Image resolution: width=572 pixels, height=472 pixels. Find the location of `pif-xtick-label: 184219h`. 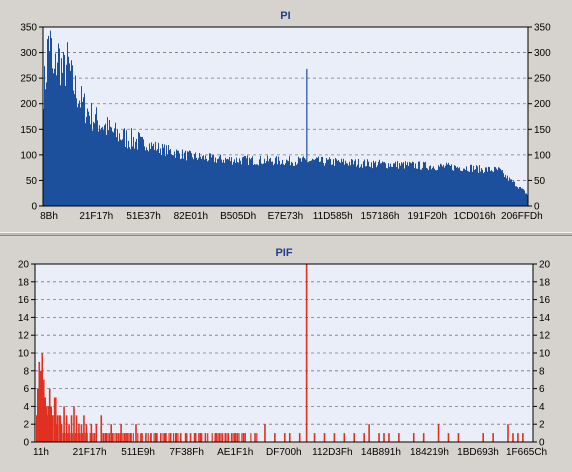

pif-xtick-label: 184219h is located at coordinates (429, 452).